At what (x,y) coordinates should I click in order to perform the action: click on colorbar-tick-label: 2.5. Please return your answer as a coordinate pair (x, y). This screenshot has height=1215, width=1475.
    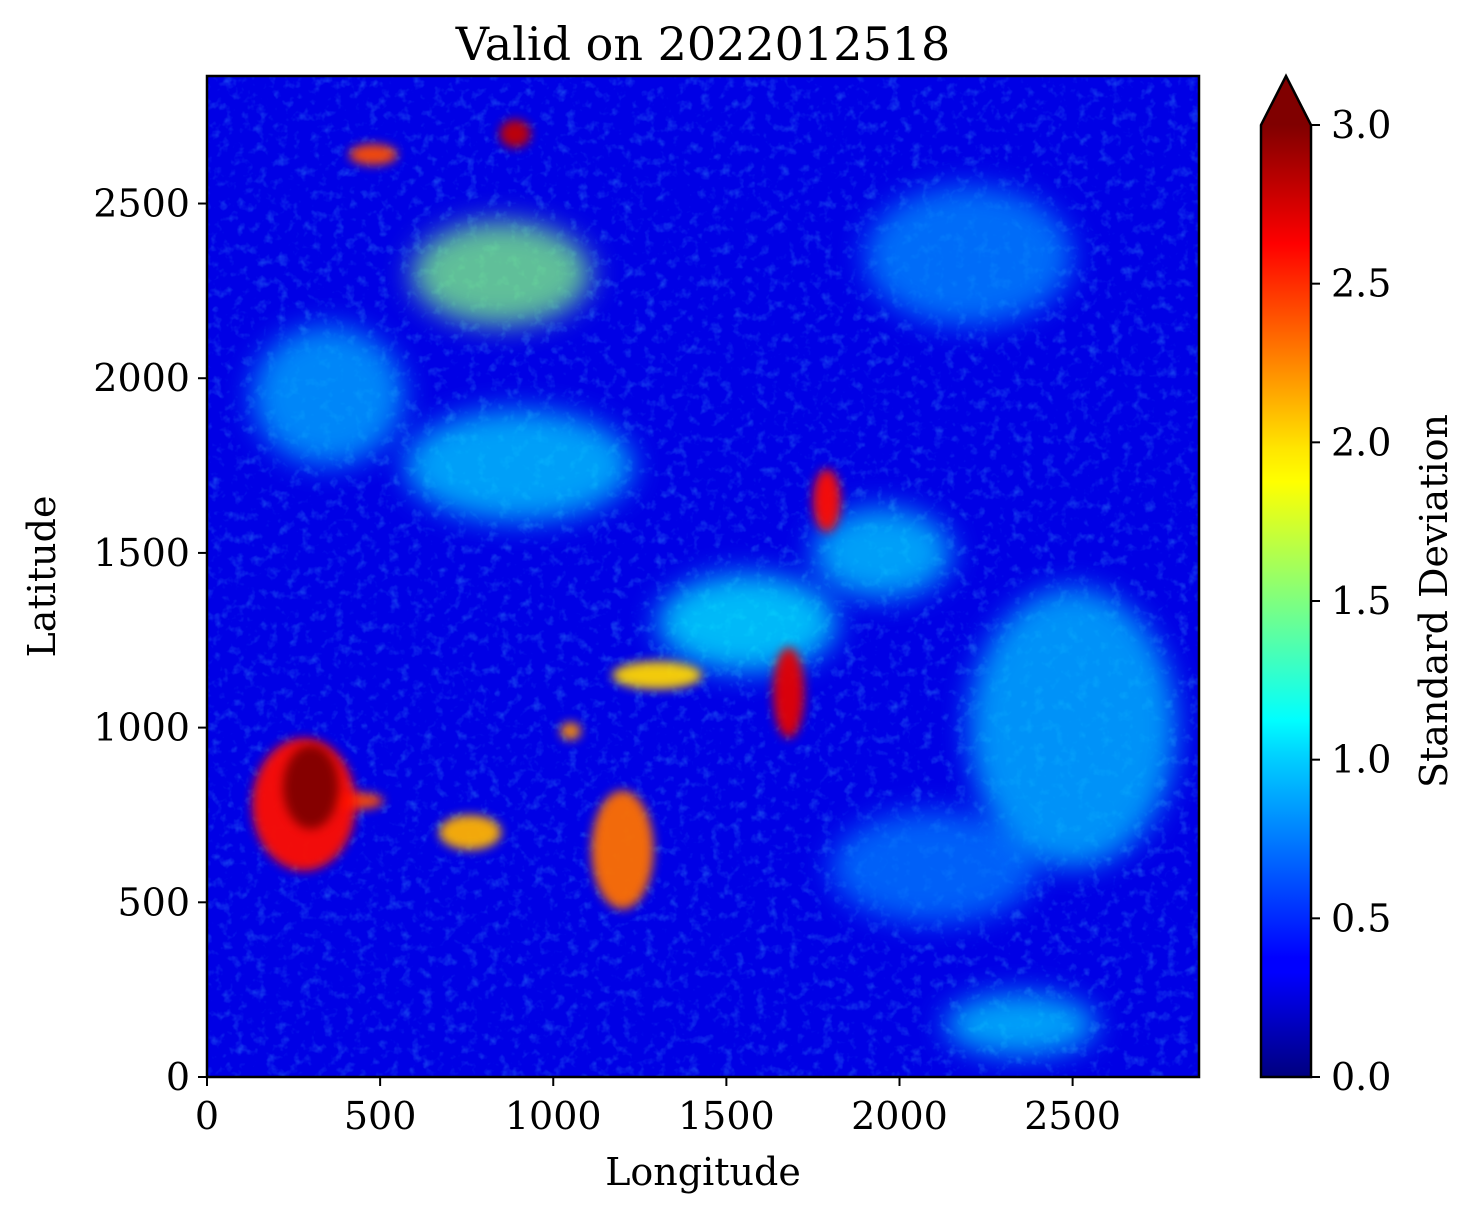
    Looking at the image, I should click on (1361, 284).